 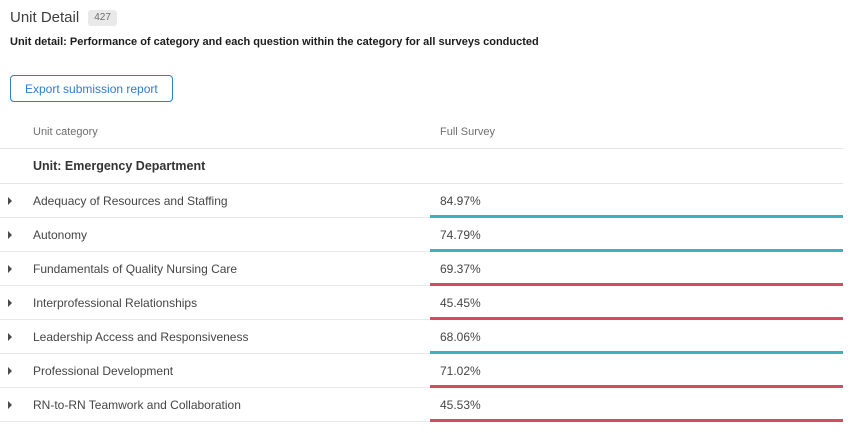 What do you see at coordinates (115, 302) in the screenshot?
I see `category-label: Interprofessional Relationships` at bounding box center [115, 302].